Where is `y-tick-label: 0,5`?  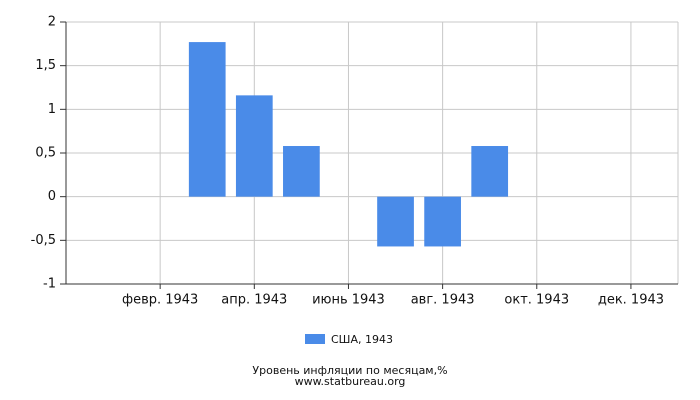
y-tick-label: 0,5 is located at coordinates (45, 153).